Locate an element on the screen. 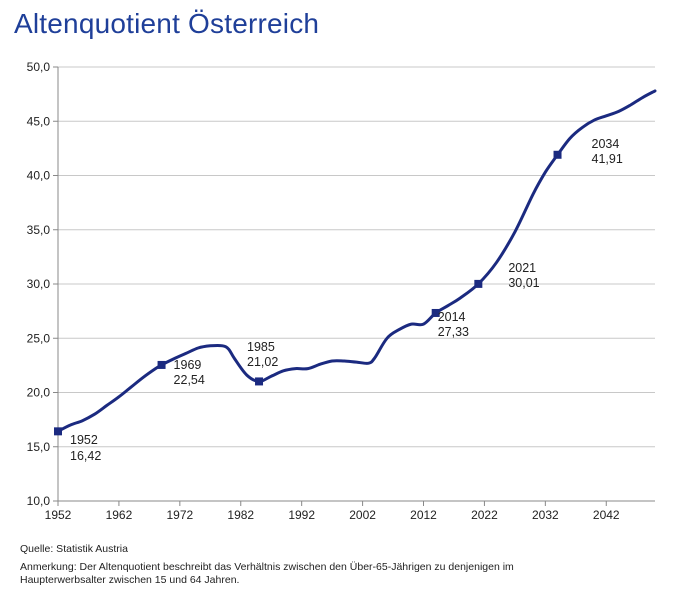  x-tick-label: 1992 is located at coordinates (301, 515).